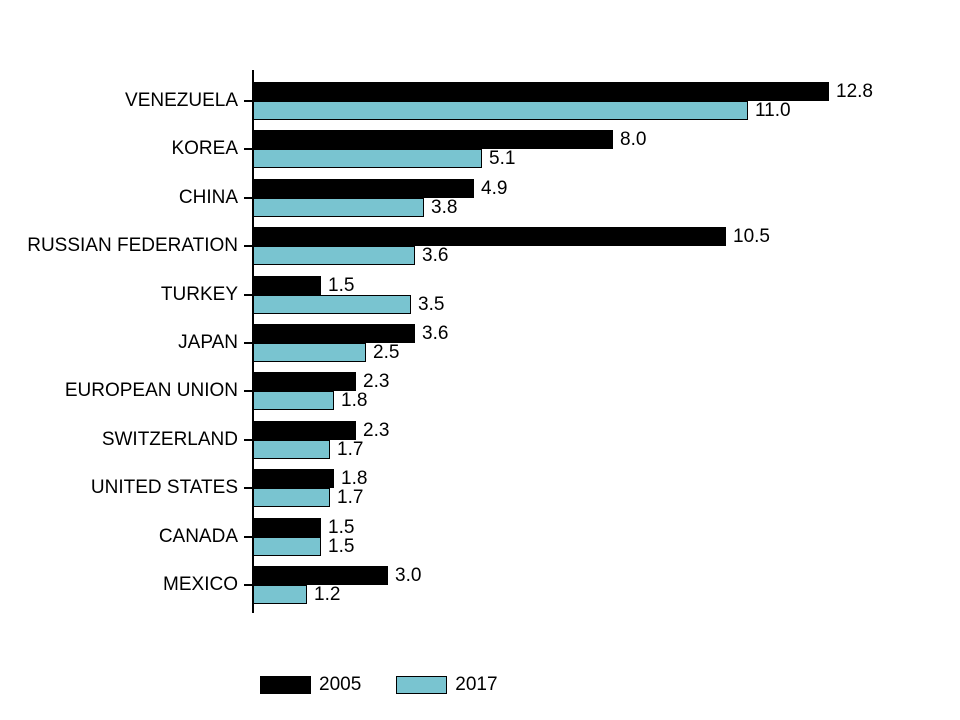 The width and height of the screenshot is (960, 720). What do you see at coordinates (489, 237) in the screenshot?
I see `bar-2005-russian-federation` at bounding box center [489, 237].